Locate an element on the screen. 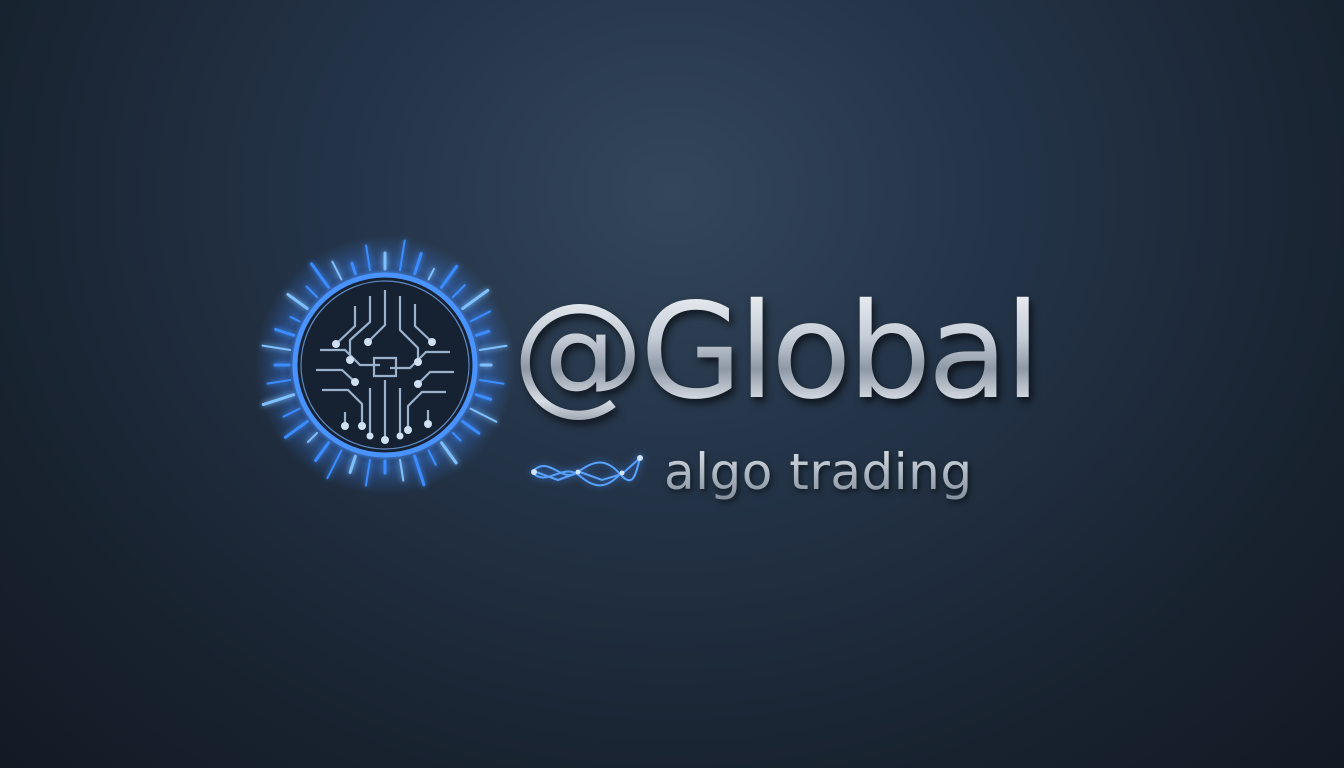  tagline-row: algo trading is located at coordinates (750, 472).